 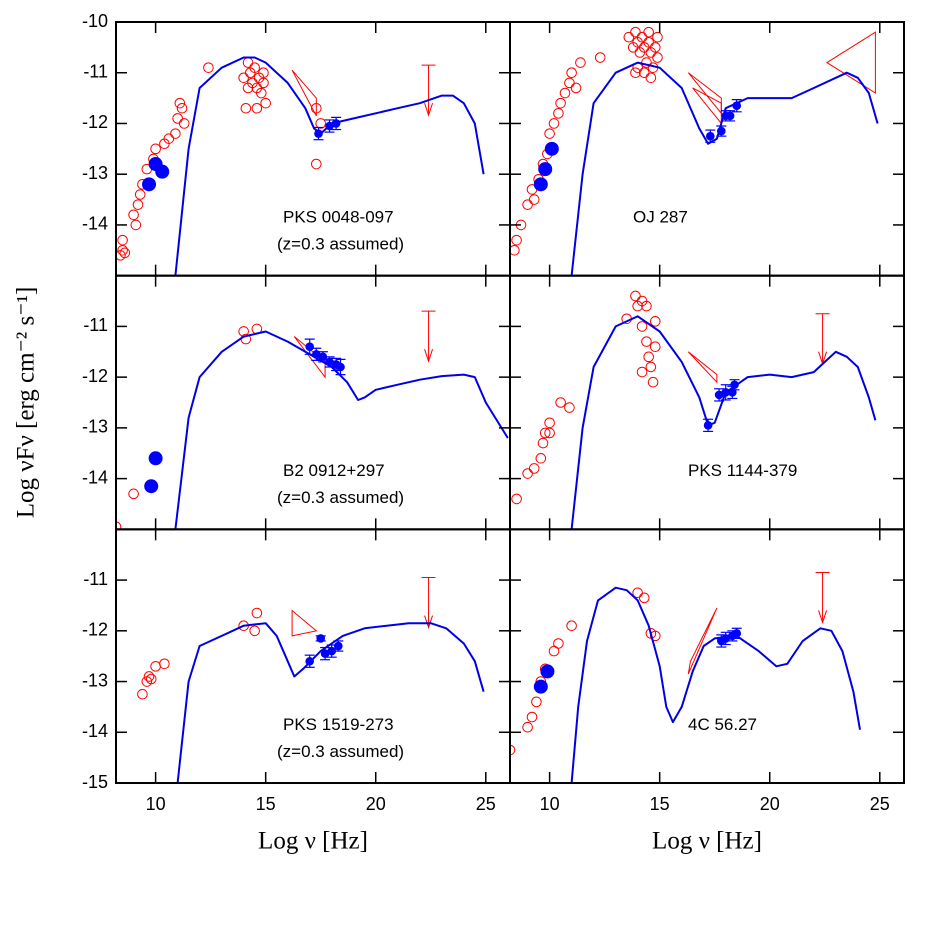 I want to click on source-label: PKS 1144-379, so click(x=742, y=470).